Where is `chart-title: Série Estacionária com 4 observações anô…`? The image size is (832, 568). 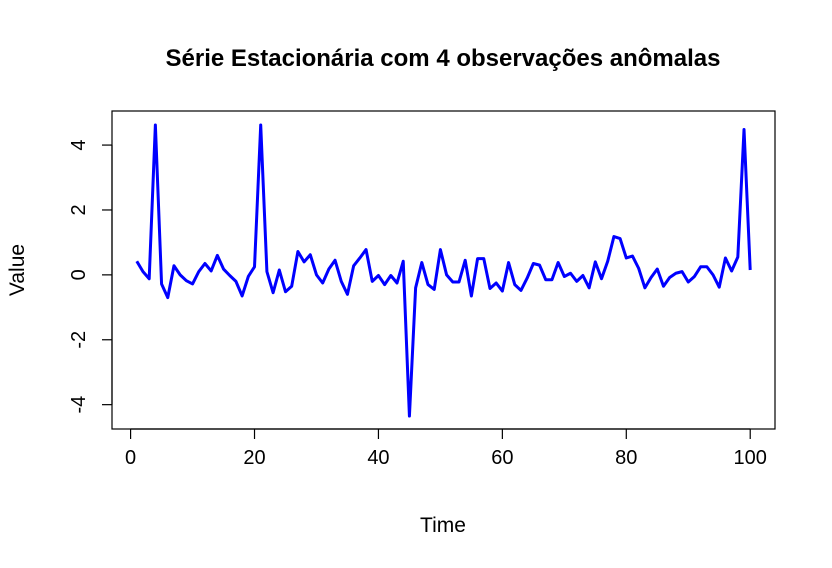 chart-title: Série Estacionária com 4 observações anô… is located at coordinates (443, 58).